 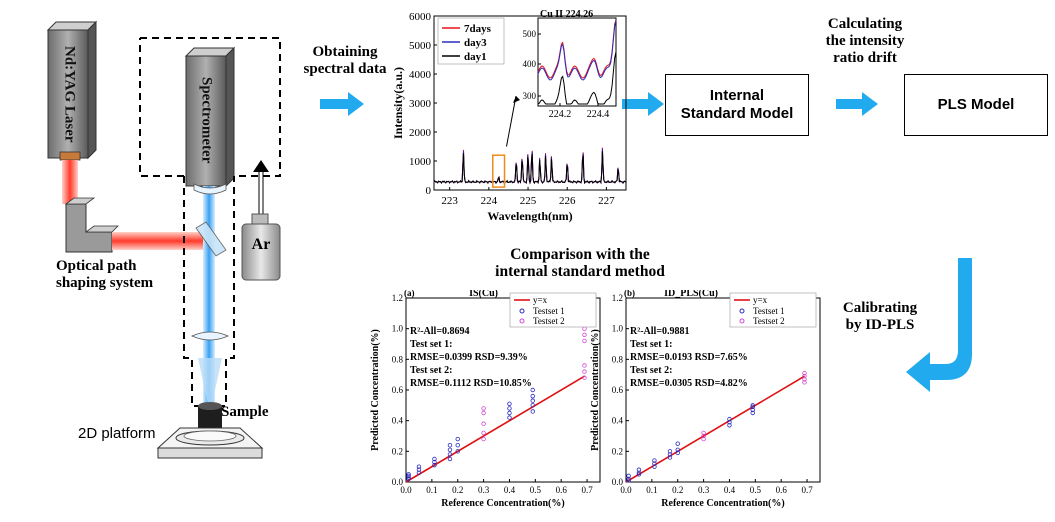 What do you see at coordinates (429, 191) in the screenshot?
I see `spectrum-ytick-label: 0` at bounding box center [429, 191].